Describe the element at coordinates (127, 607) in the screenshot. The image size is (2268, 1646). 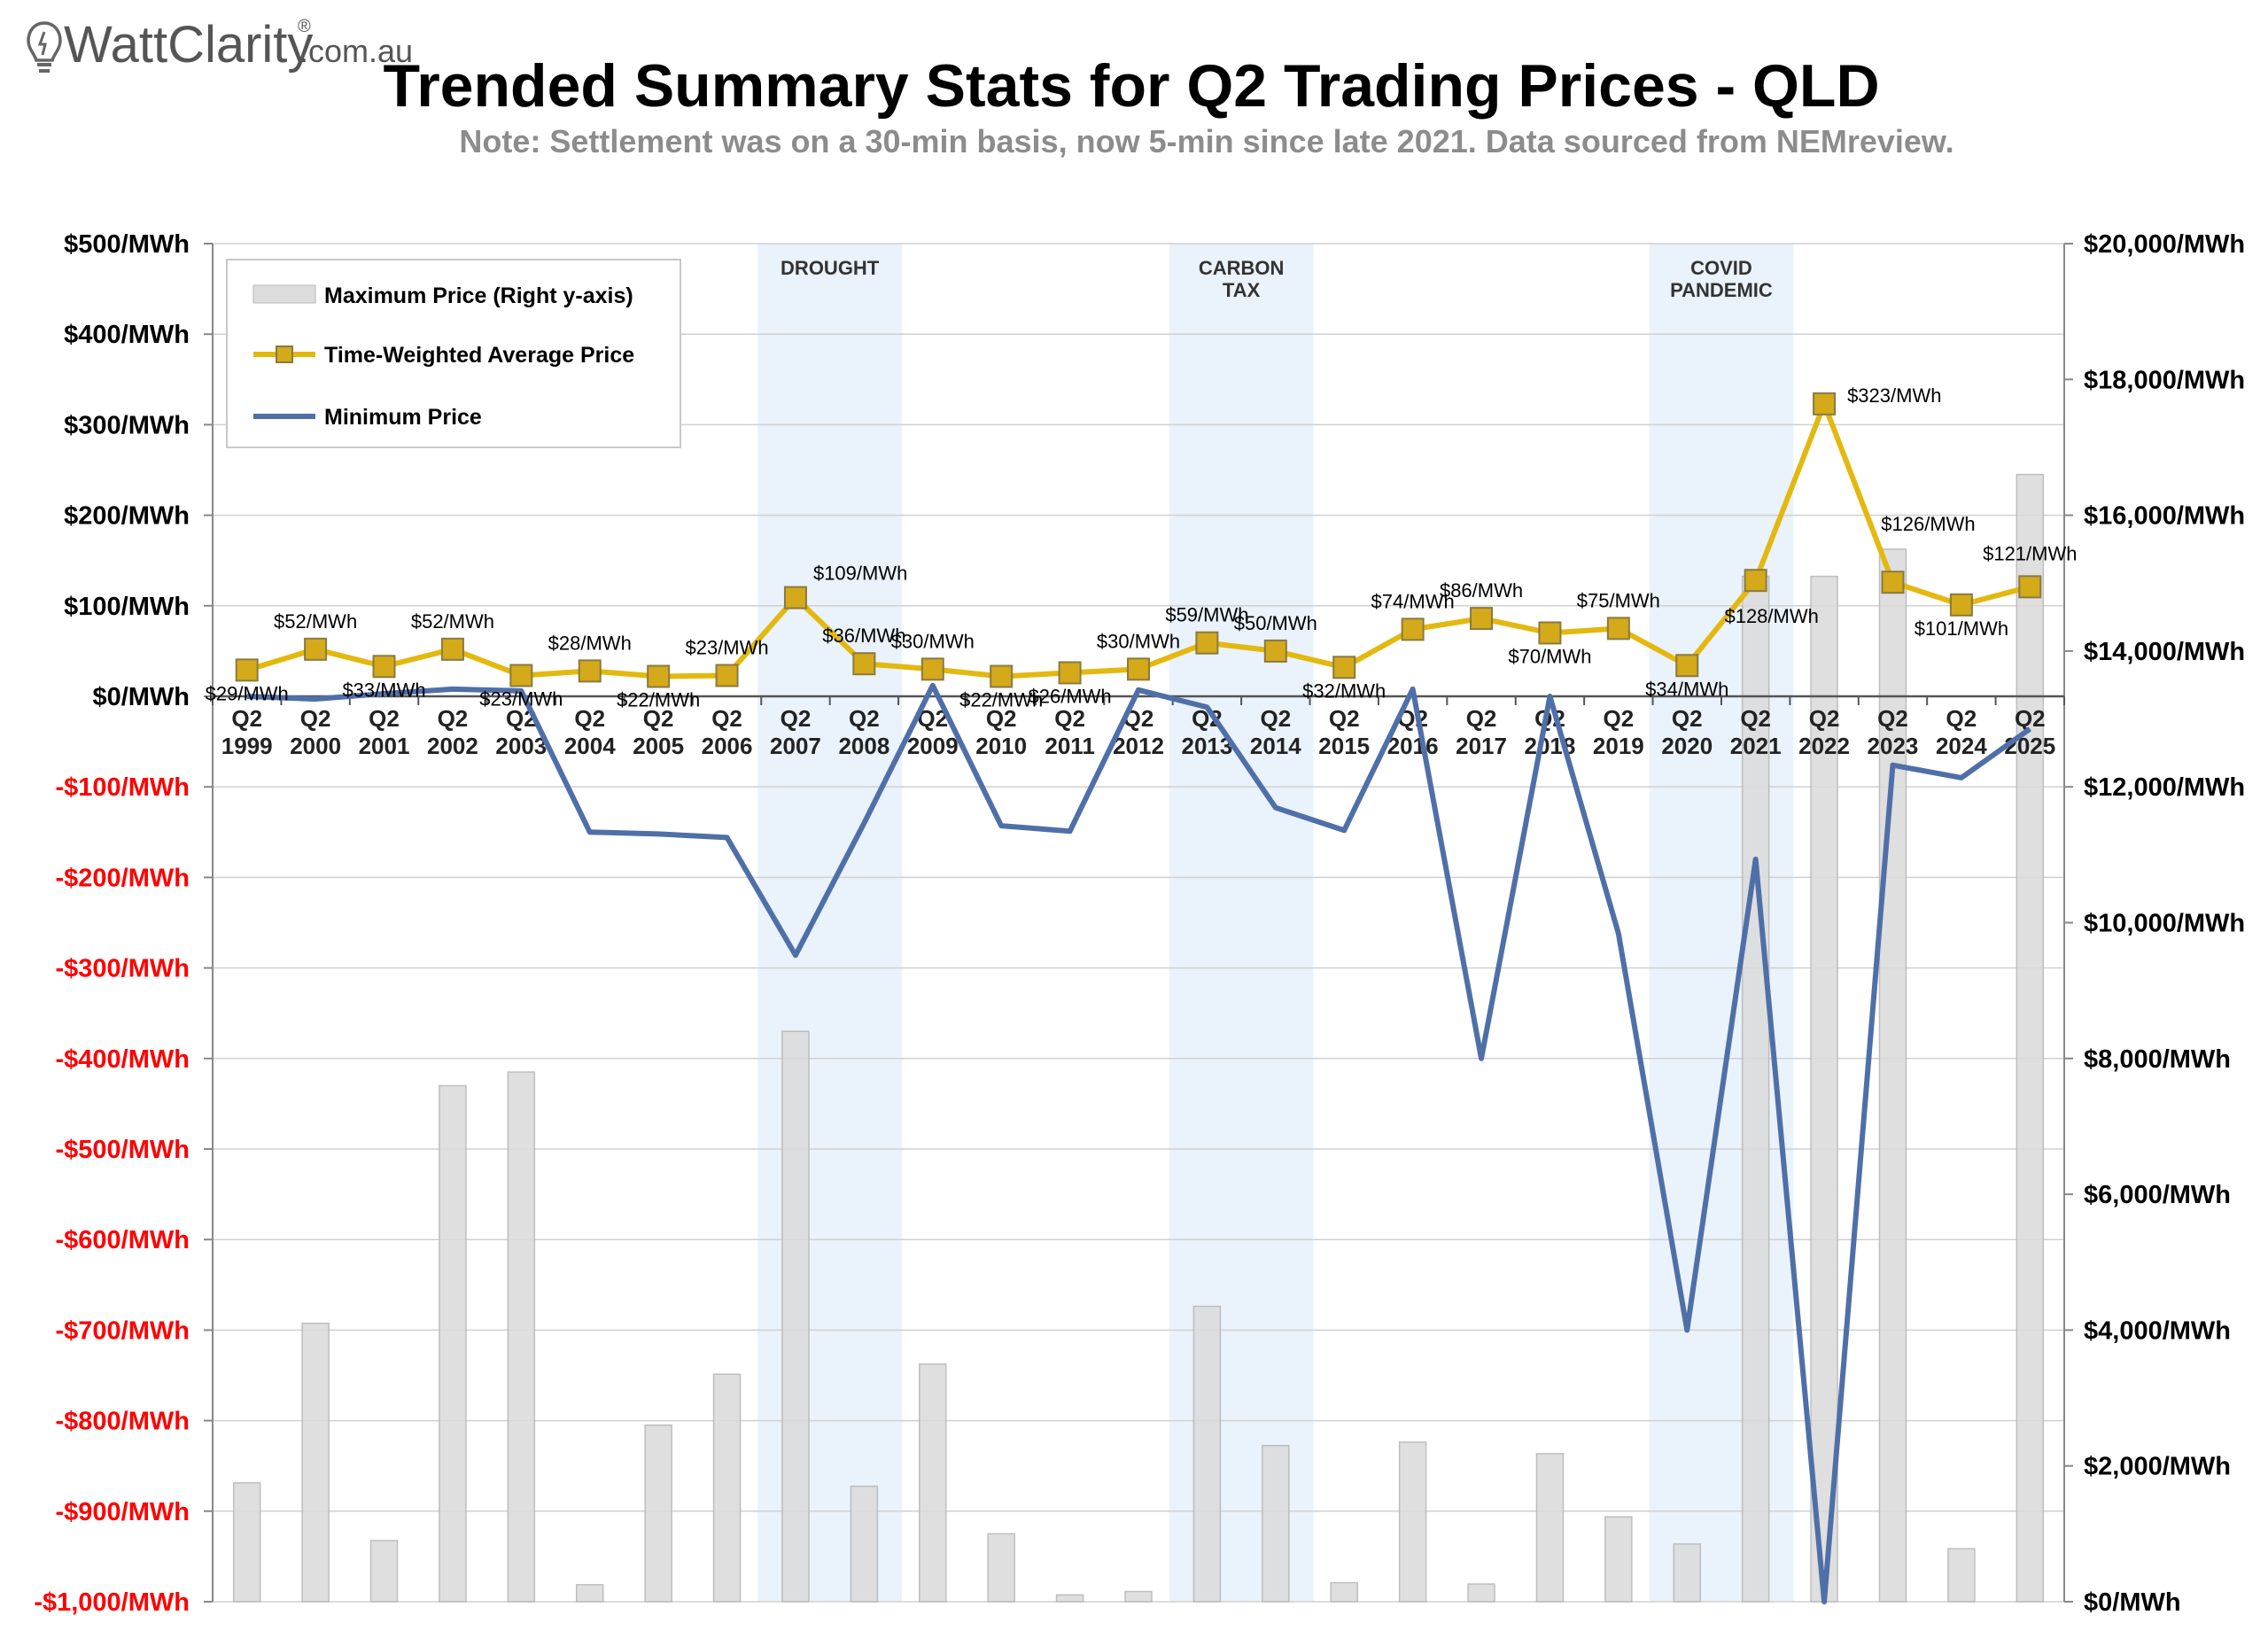
I see `left-tick-label: $100/MWh` at that location.